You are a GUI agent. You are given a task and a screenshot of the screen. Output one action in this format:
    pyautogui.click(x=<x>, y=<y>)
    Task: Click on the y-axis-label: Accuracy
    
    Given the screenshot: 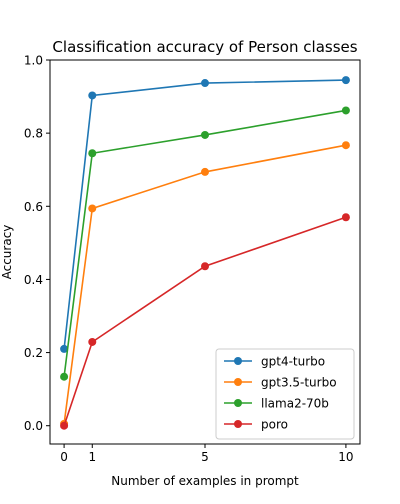 What is the action you would take?
    pyautogui.click(x=7, y=252)
    